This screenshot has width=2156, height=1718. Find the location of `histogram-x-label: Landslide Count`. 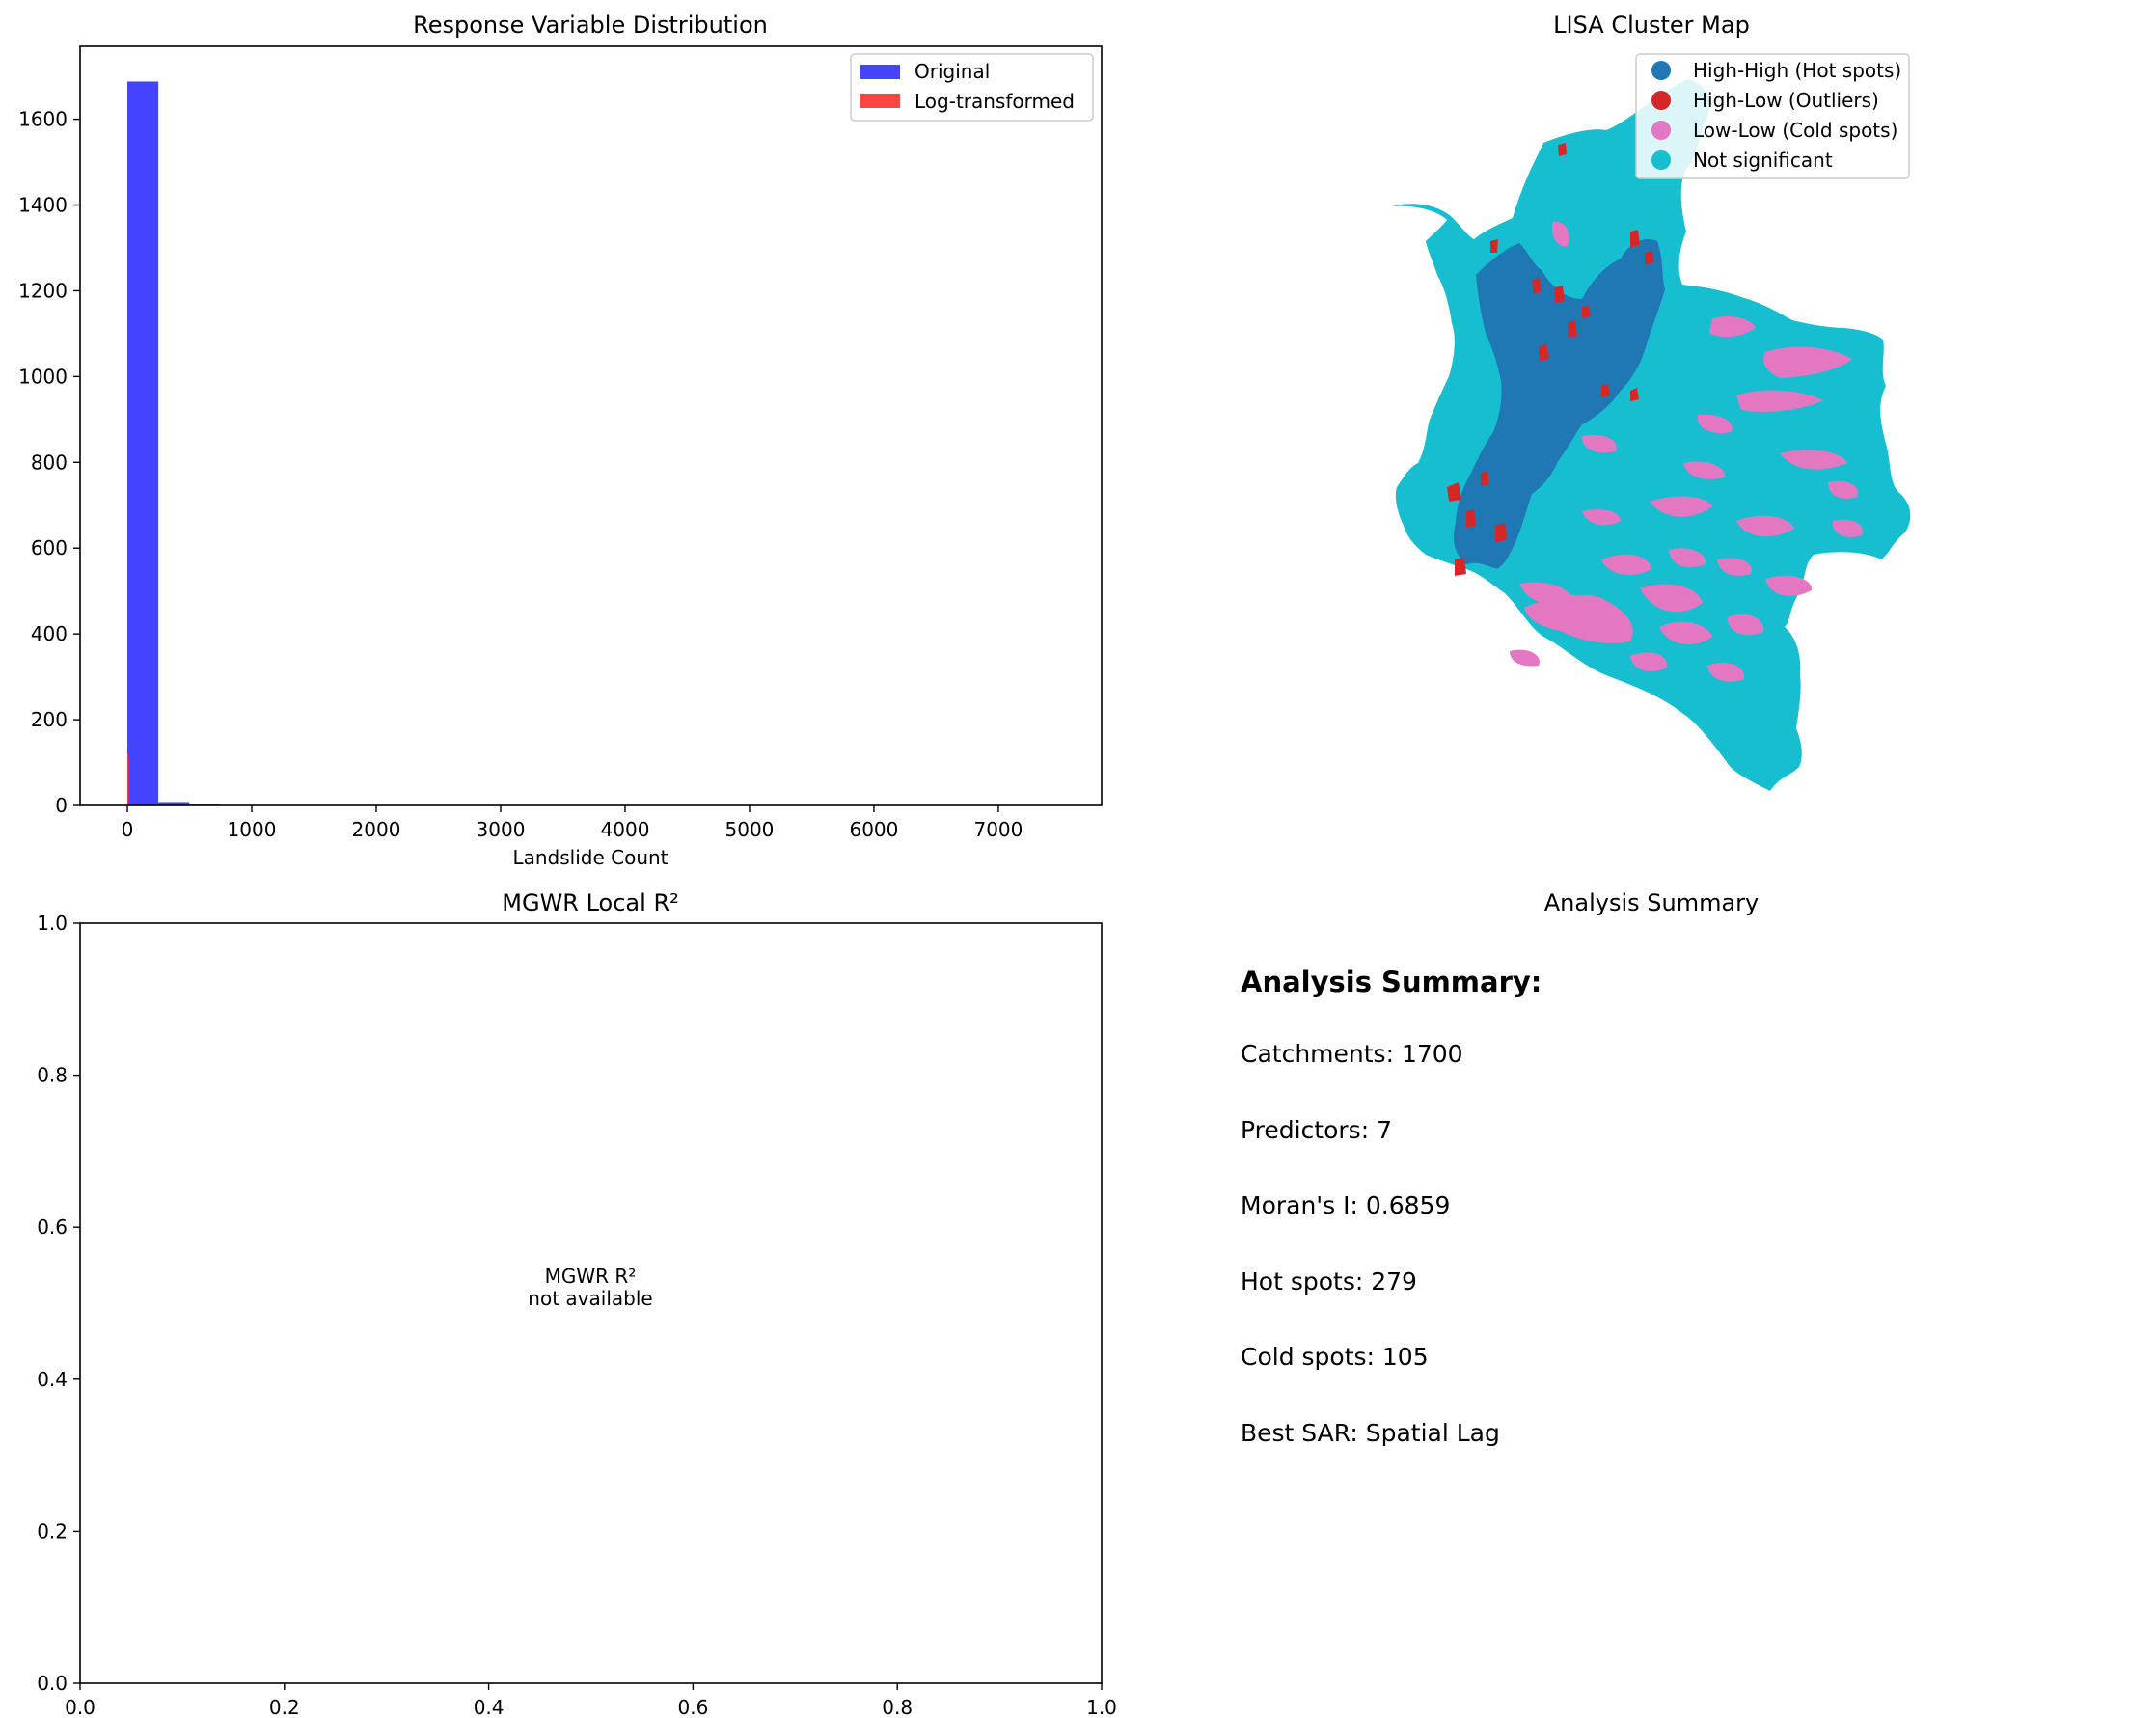

histogram-x-label: Landslide Count is located at coordinates (590, 857).